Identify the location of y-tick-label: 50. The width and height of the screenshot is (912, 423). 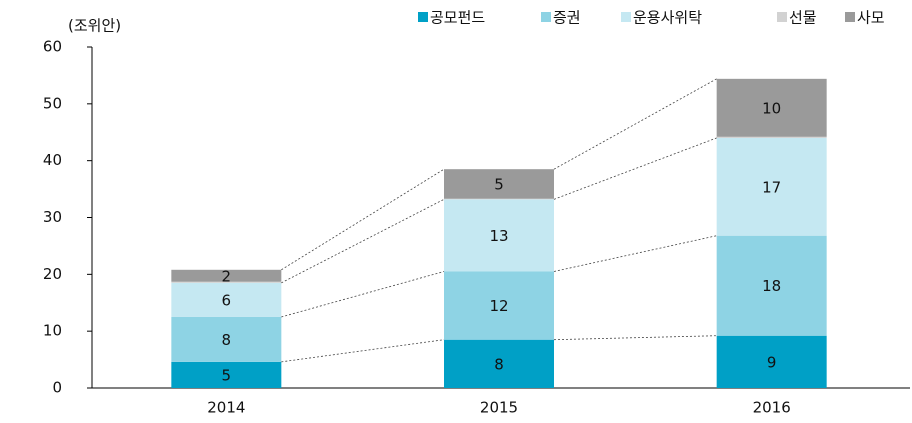
(52, 103).